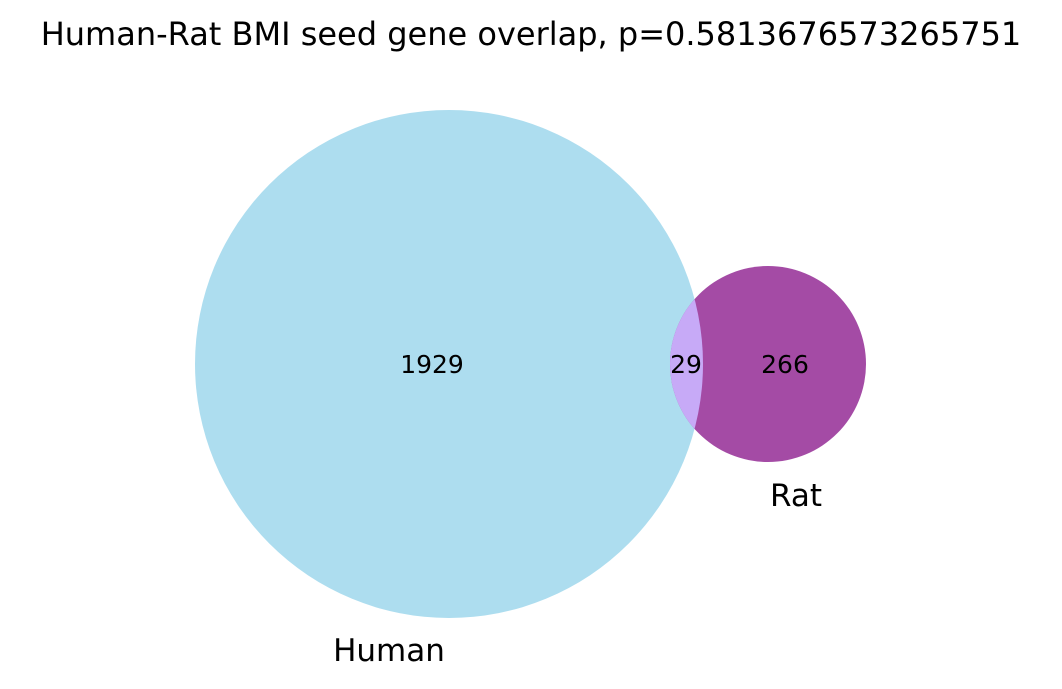 The height and width of the screenshot is (689, 1062). I want to click on intersection-count: 29, so click(686, 364).